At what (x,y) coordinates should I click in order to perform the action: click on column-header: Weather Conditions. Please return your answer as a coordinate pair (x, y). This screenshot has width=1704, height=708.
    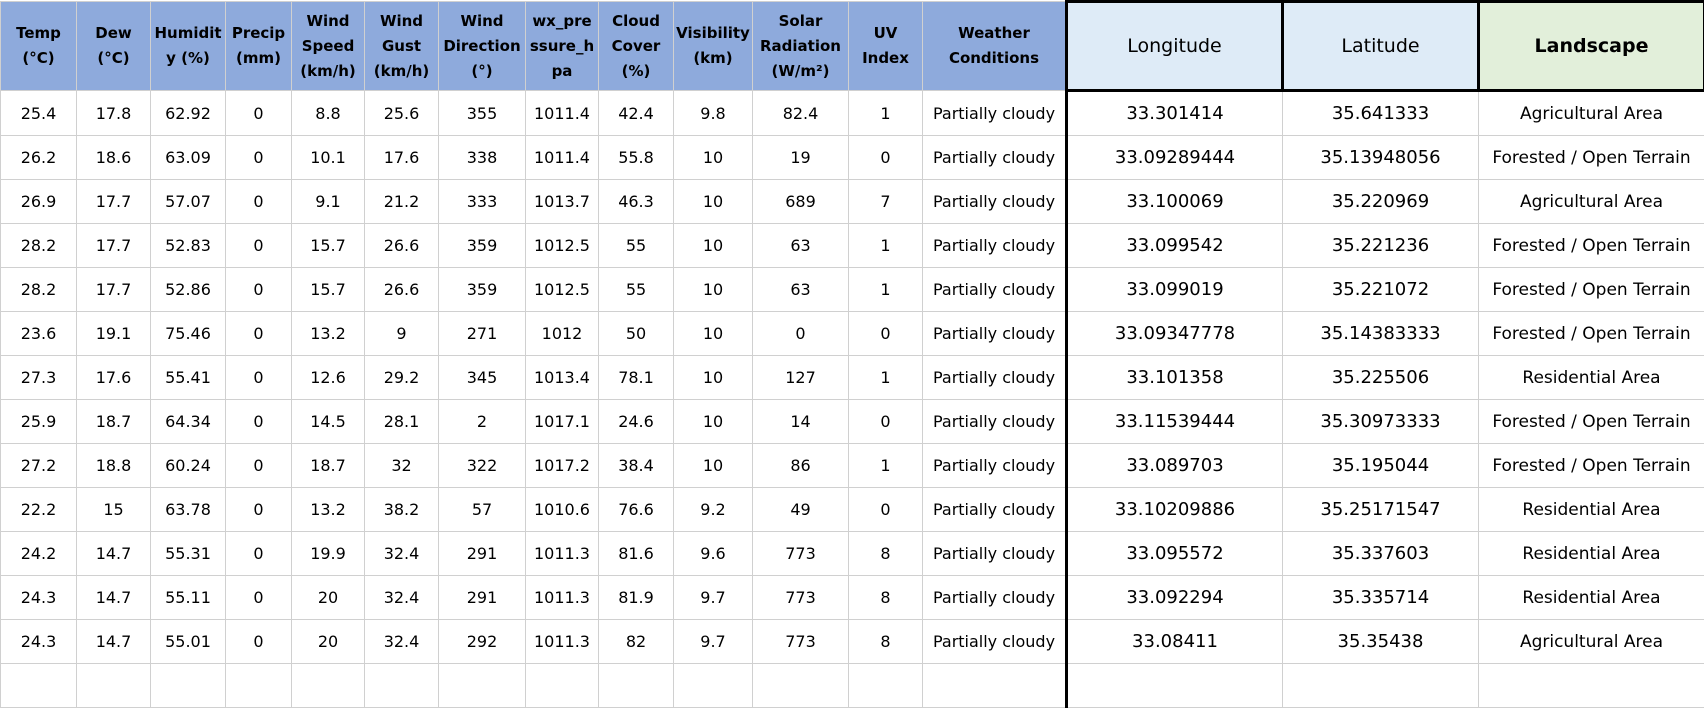
    Looking at the image, I should click on (995, 46).